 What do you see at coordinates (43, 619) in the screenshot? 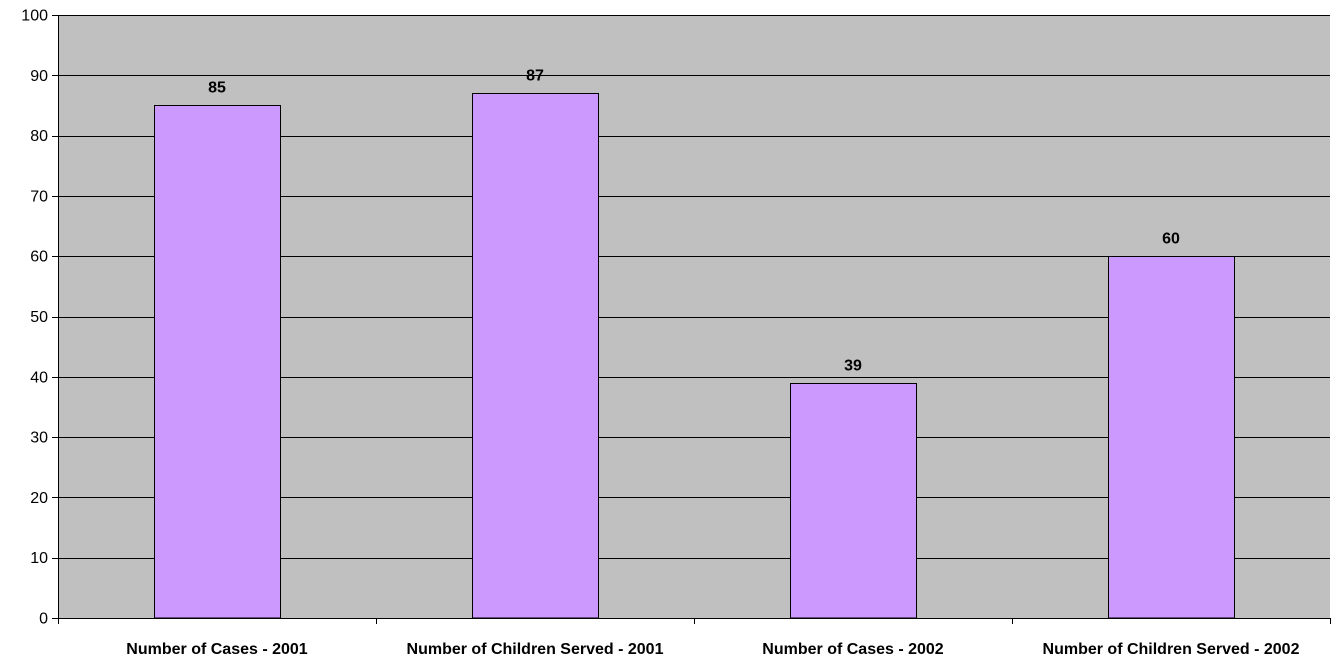
I see `y-tick-label: 0` at bounding box center [43, 619].